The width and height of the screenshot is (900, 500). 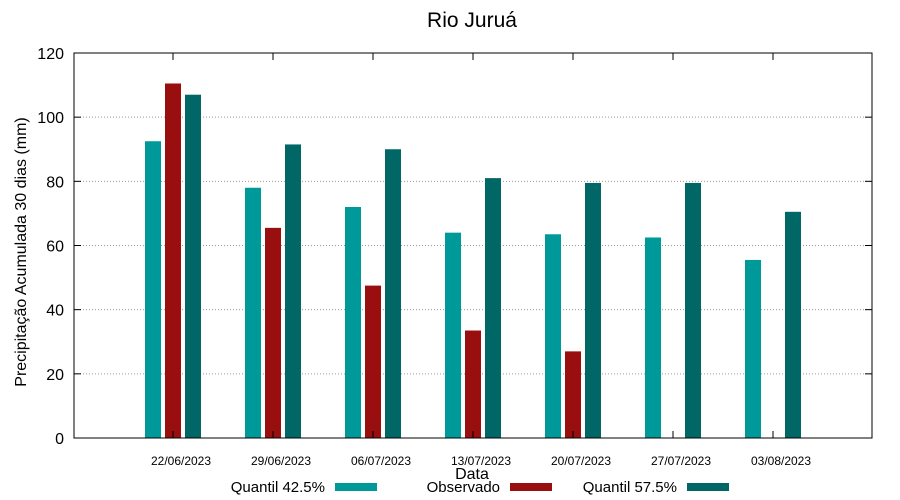 I want to click on legend-label: Quantil 57.5%, so click(x=630, y=487).